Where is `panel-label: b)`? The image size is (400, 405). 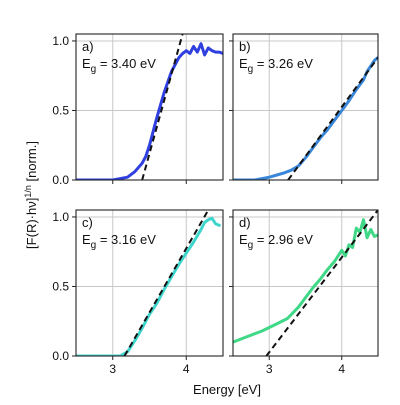 panel-label: b) is located at coordinates (245, 46).